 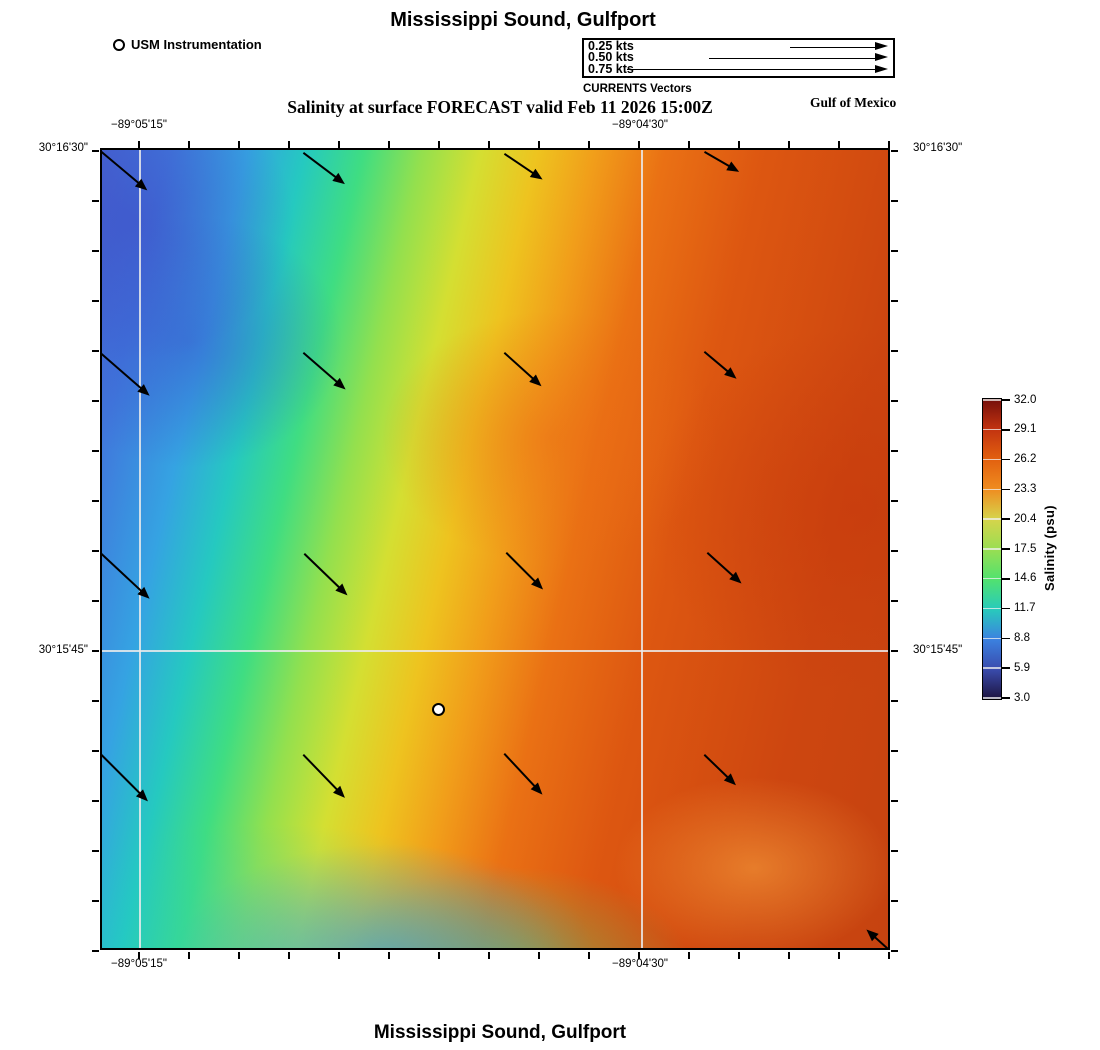 I want to click on legend-speed-label: 0.25 kts, so click(x=611, y=46).